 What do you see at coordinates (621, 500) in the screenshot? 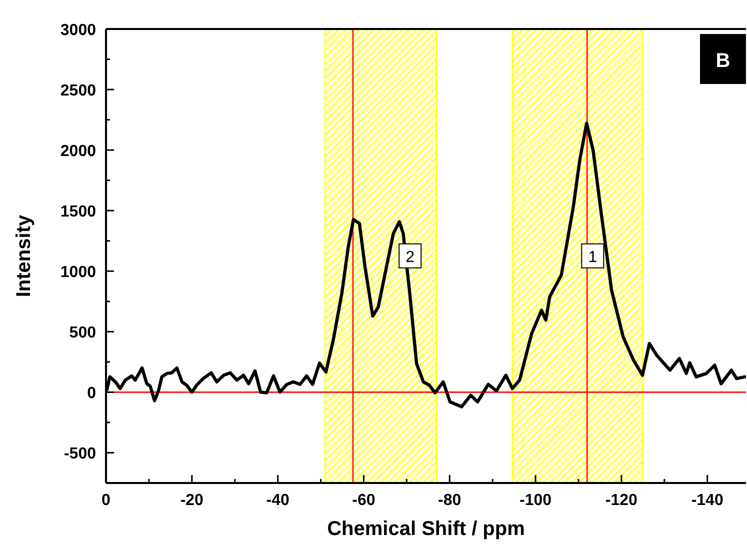
I see `x-tick-label: -120` at bounding box center [621, 500].